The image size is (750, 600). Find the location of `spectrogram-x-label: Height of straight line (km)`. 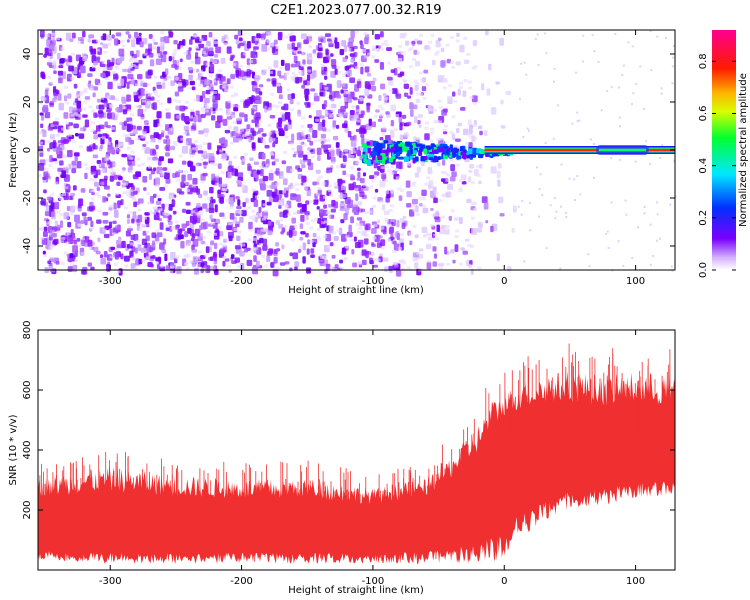

spectrogram-x-label: Height of straight line (km) is located at coordinates (356, 290).